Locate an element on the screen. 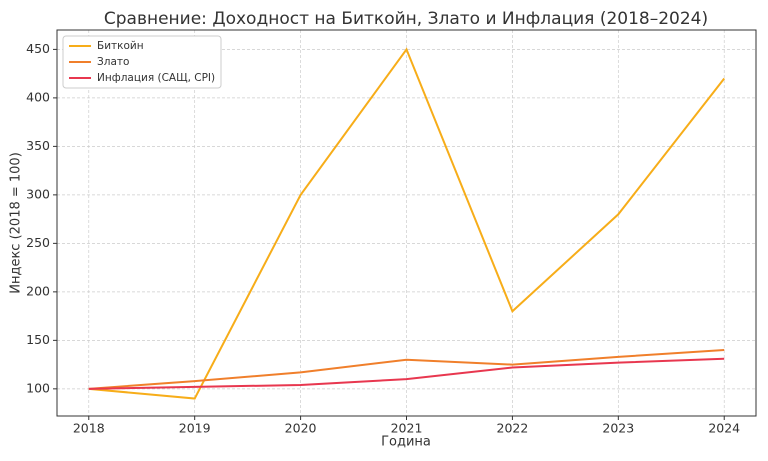  y-tick-label: 400 is located at coordinates (38, 96).